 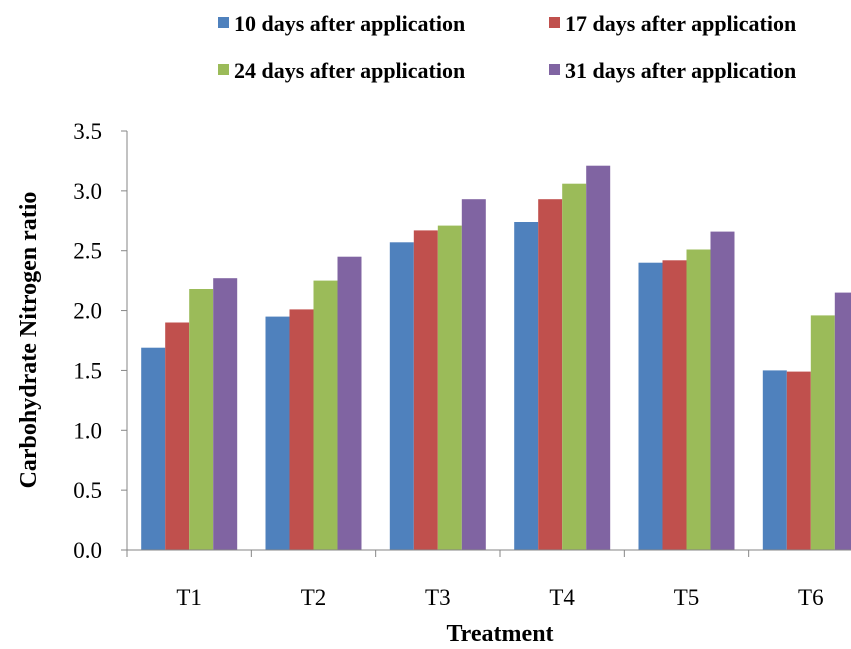 What do you see at coordinates (87, 131) in the screenshot?
I see `y-tick-label-8: 3.5` at bounding box center [87, 131].